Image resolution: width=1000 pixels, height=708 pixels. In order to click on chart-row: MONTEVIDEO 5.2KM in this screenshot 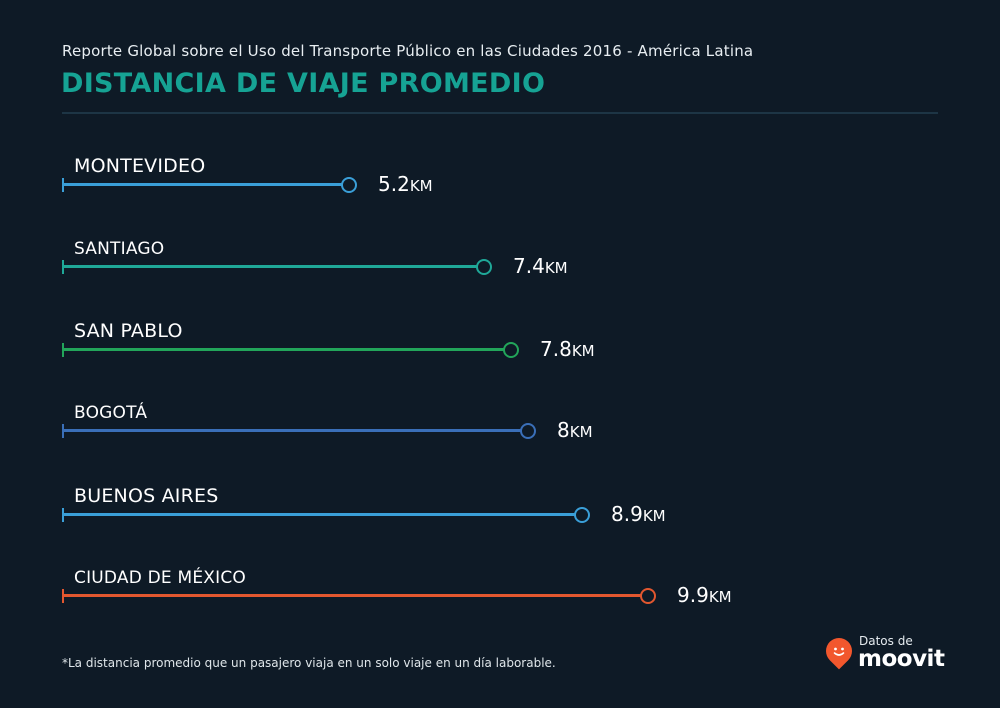, I will do `click(500, 185)`.